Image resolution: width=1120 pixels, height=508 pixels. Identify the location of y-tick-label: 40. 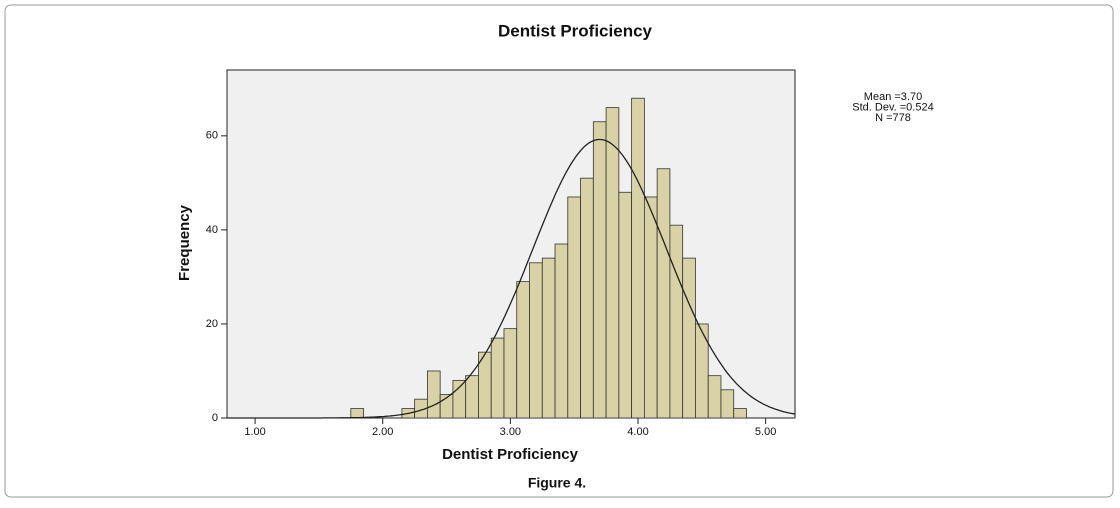
(212, 230).